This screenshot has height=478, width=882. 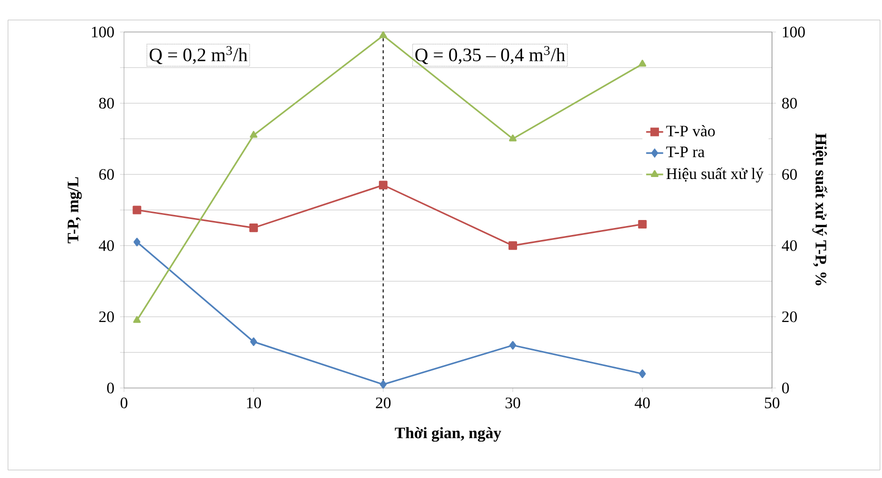 I want to click on y2-tick-label: 40, so click(x=789, y=245).